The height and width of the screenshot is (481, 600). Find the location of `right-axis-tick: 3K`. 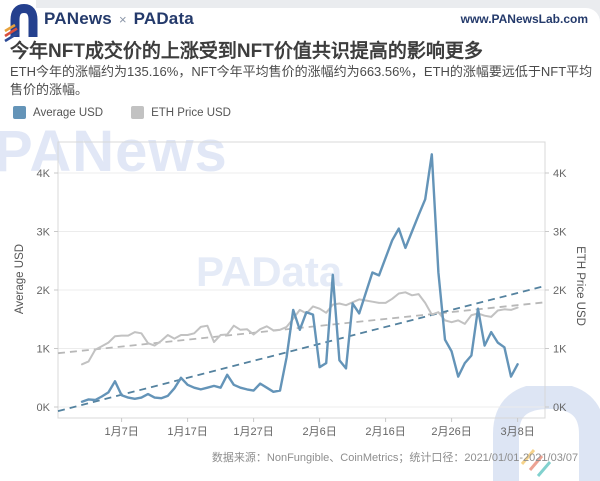

right-axis-tick: 3K is located at coordinates (560, 233).